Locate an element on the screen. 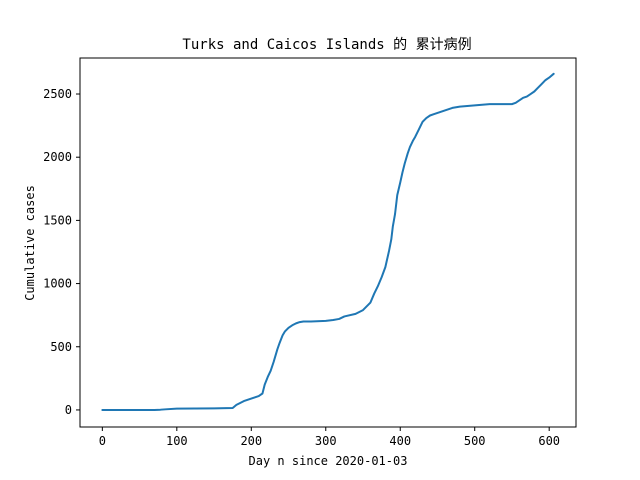  y-tick-label-0: 0 is located at coordinates (68, 410).